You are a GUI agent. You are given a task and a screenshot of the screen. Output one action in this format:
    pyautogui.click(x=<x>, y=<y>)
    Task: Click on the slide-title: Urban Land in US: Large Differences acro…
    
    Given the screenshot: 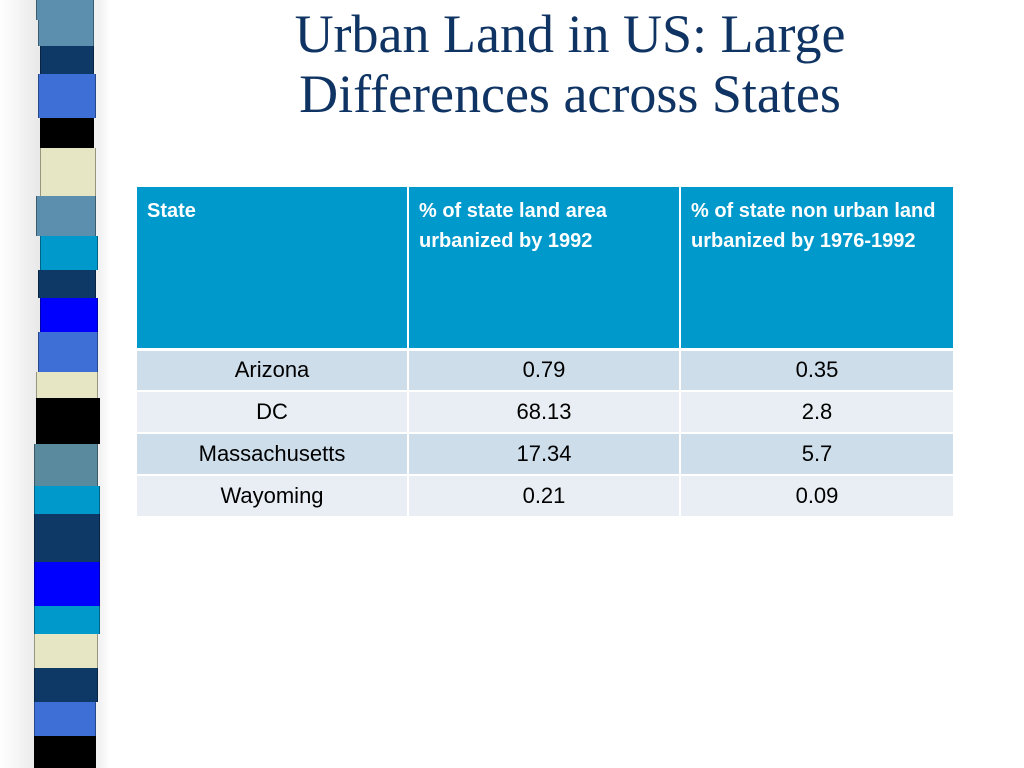 What is the action you would take?
    pyautogui.click(x=570, y=64)
    